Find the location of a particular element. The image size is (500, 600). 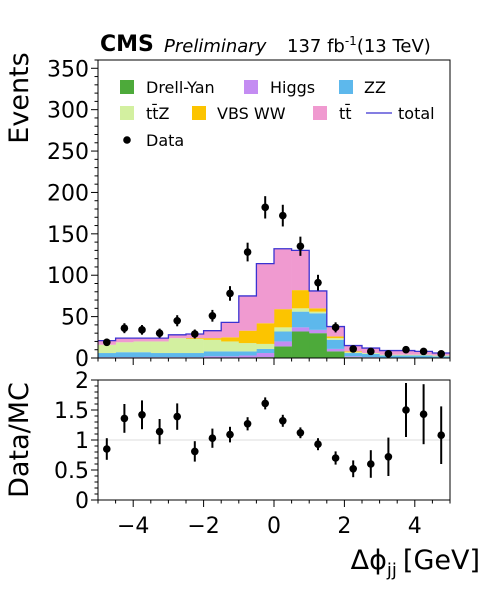

y-tick-label: 200 is located at coordinates (68, 193).